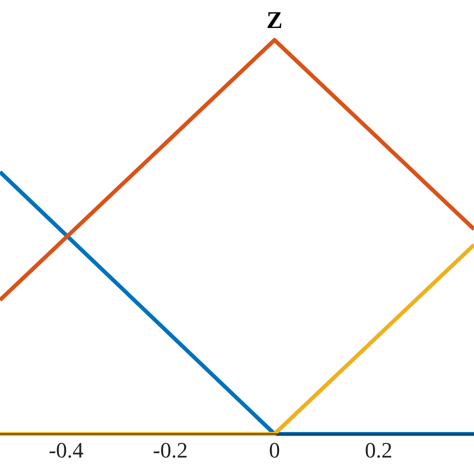  Describe the element at coordinates (274, 21) in the screenshot. I see `series-label: Z` at that location.